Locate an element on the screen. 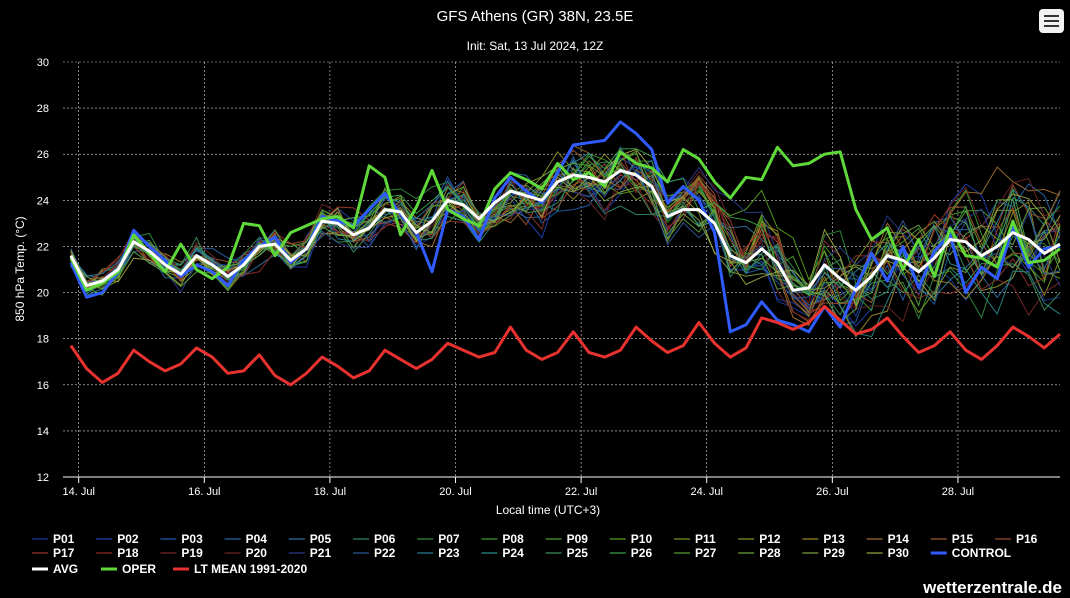 This screenshot has height=598, width=1070. x-tick-label: 20. Jul is located at coordinates (455, 492).